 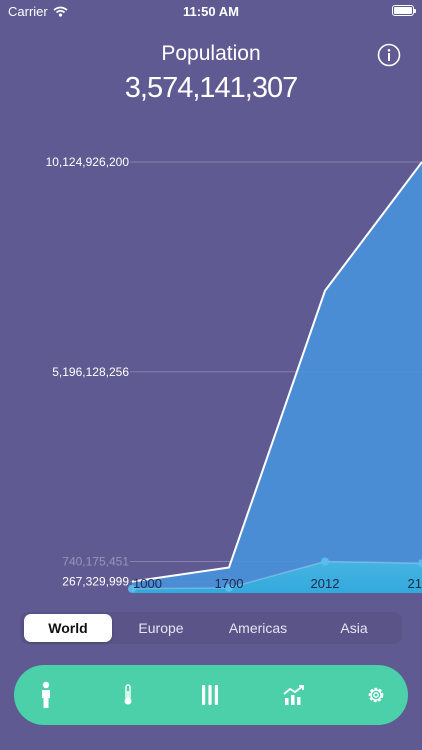 What do you see at coordinates (389, 55) in the screenshot?
I see `info-icon` at bounding box center [389, 55].